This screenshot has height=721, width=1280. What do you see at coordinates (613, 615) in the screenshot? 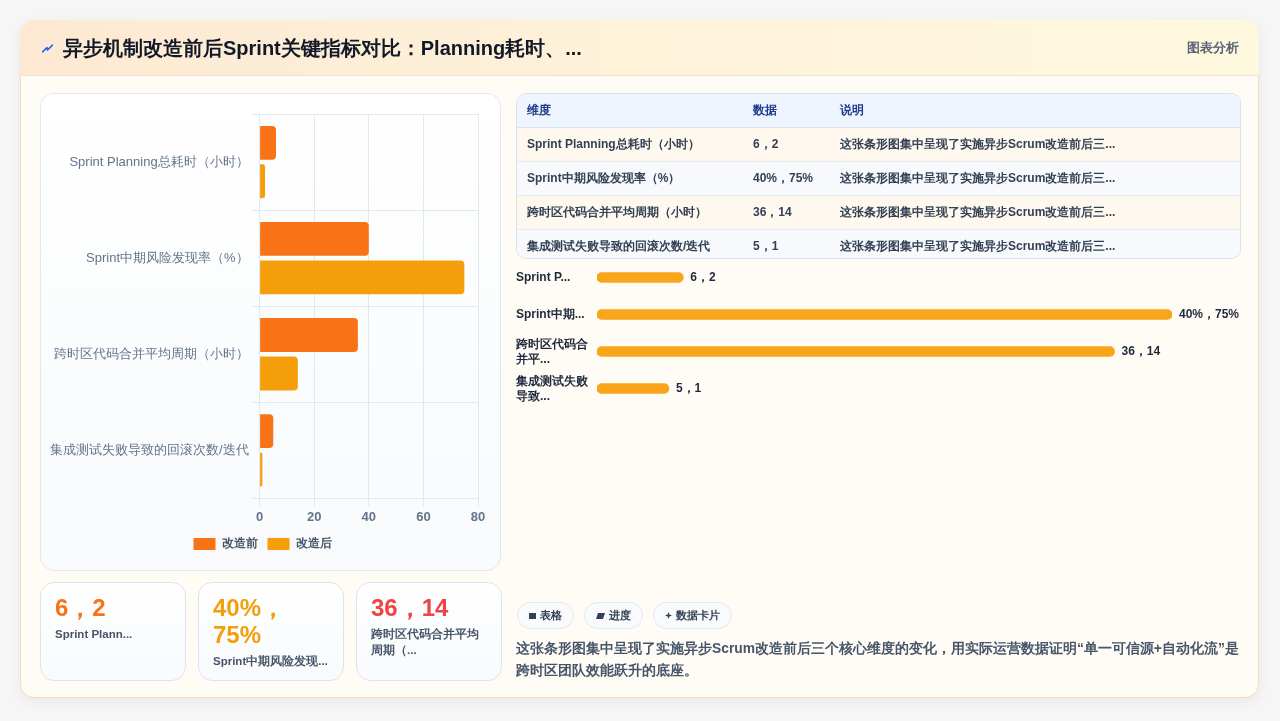
I see `pill-tab: 进度` at bounding box center [613, 615].